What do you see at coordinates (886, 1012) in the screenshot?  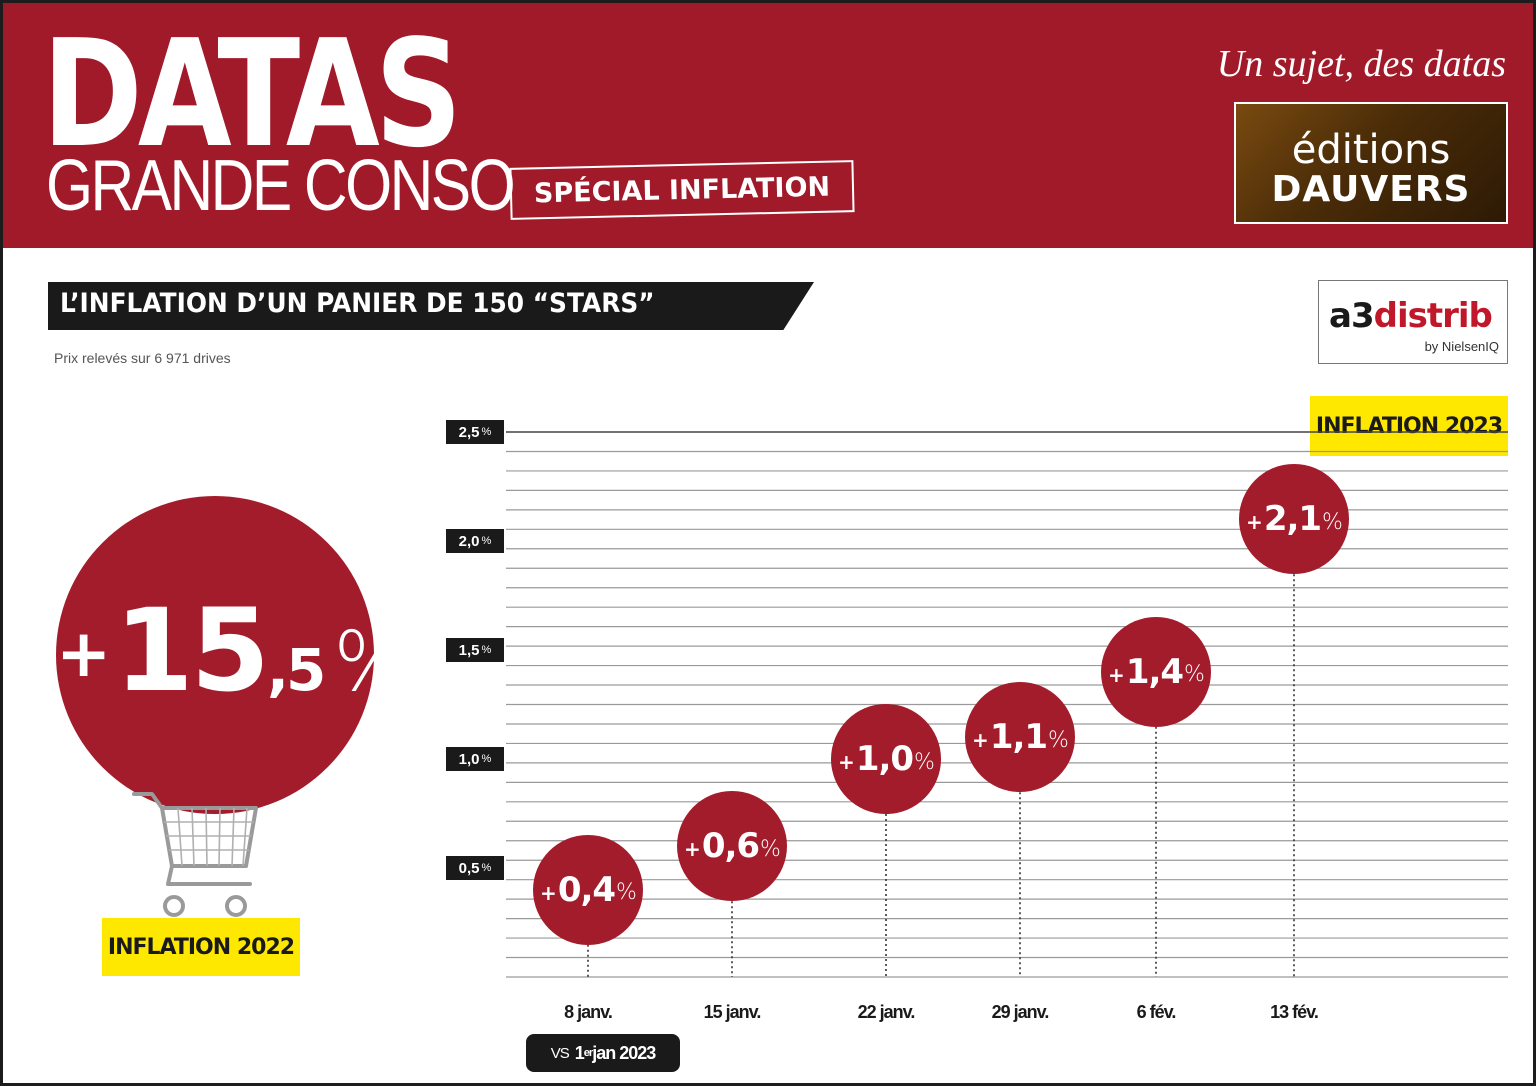 I see `x-tick-label: 22 janv.` at bounding box center [886, 1012].